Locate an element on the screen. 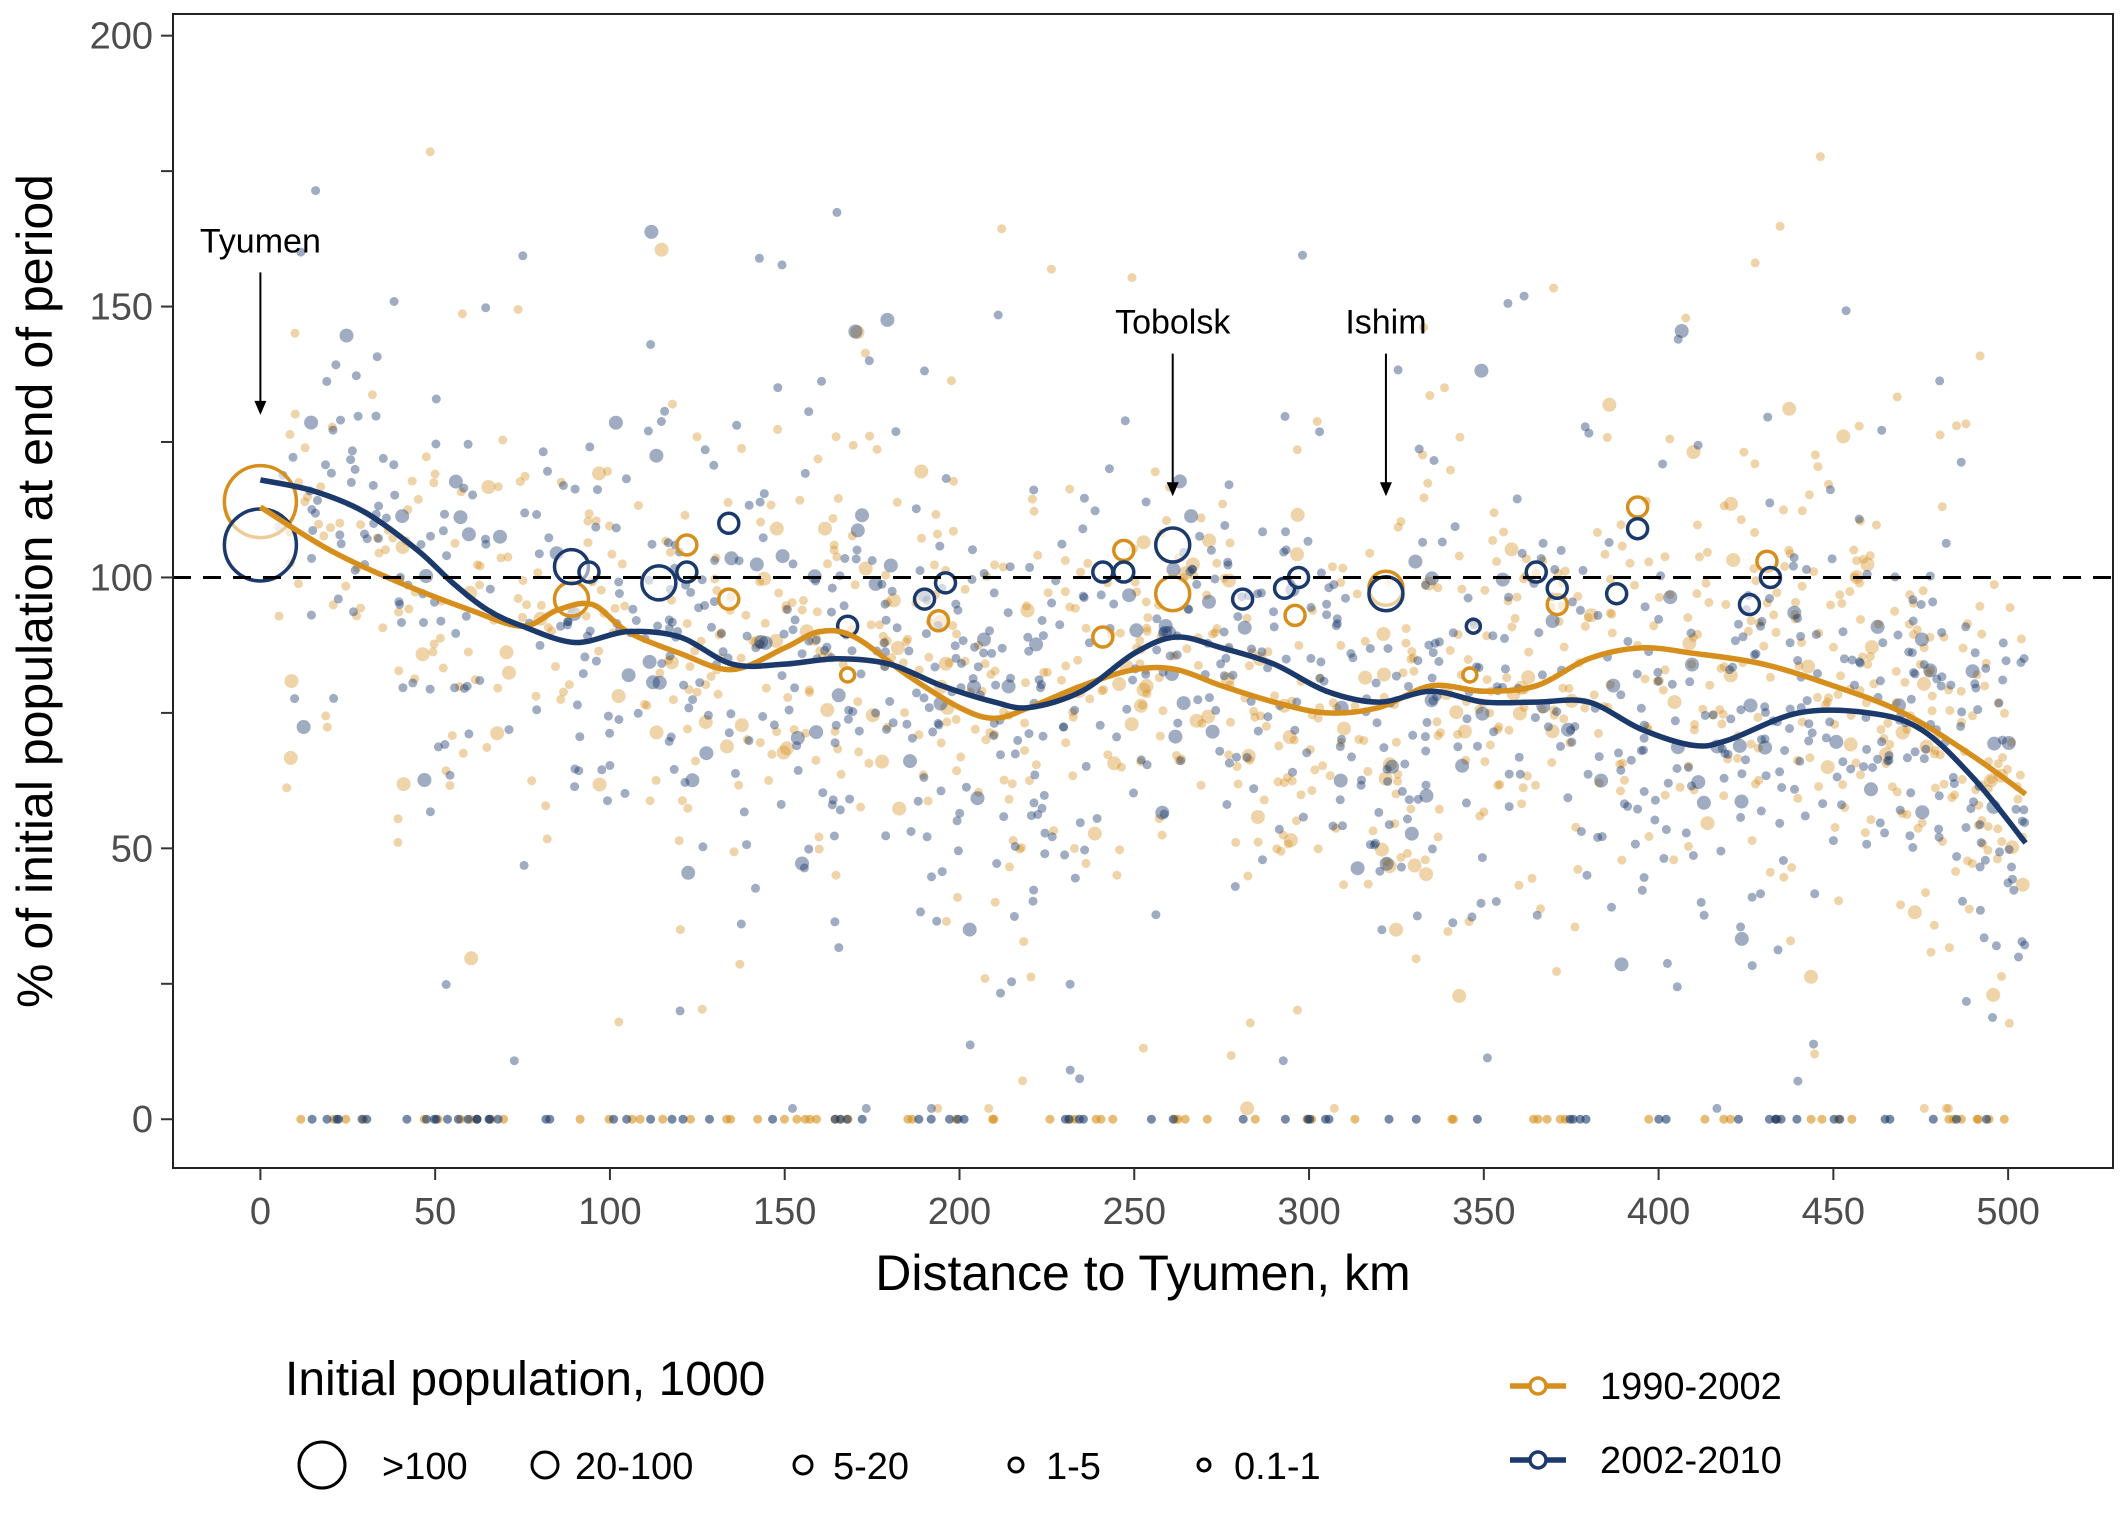 The width and height of the screenshot is (2125, 1535). legend-series-label: 1990-2002 is located at coordinates (1691, 1387).